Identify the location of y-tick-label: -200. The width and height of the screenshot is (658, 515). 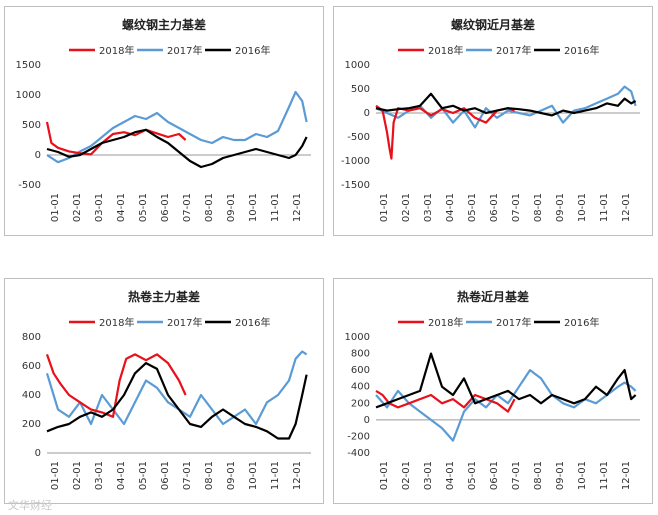
(358, 436).